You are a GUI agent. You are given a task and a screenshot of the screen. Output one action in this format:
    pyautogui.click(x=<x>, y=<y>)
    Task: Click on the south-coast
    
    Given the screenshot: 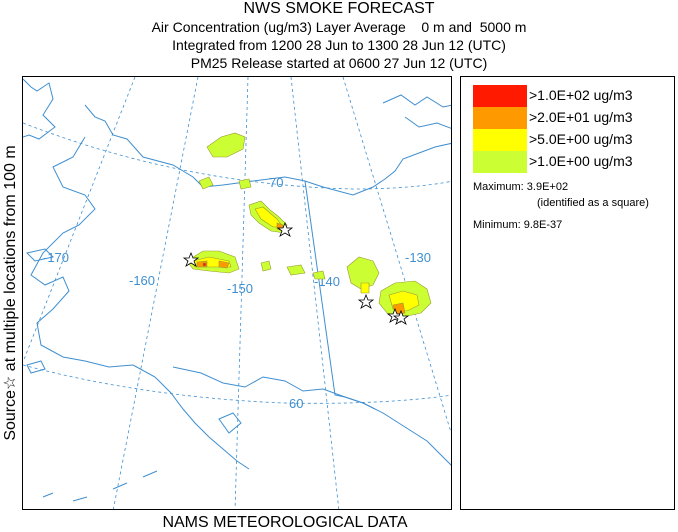 What is the action you would take?
    pyautogui.click(x=311, y=416)
    